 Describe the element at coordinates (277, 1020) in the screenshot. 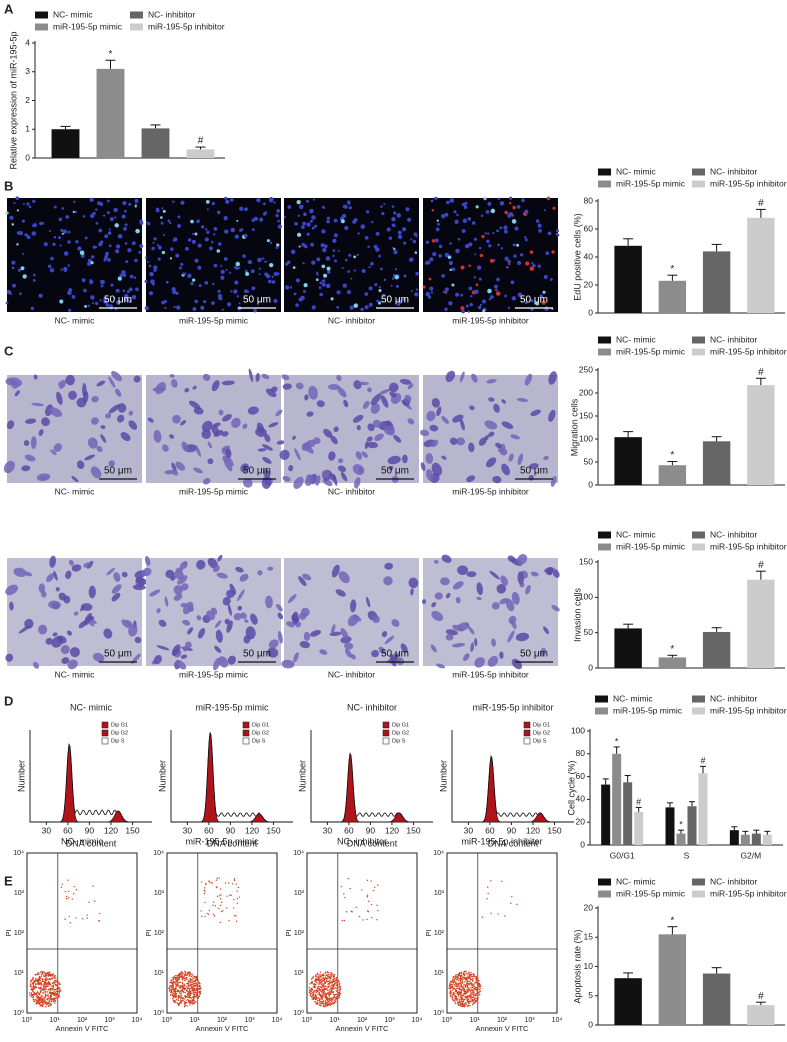

I see `x-tick-label: 10⁴` at that location.